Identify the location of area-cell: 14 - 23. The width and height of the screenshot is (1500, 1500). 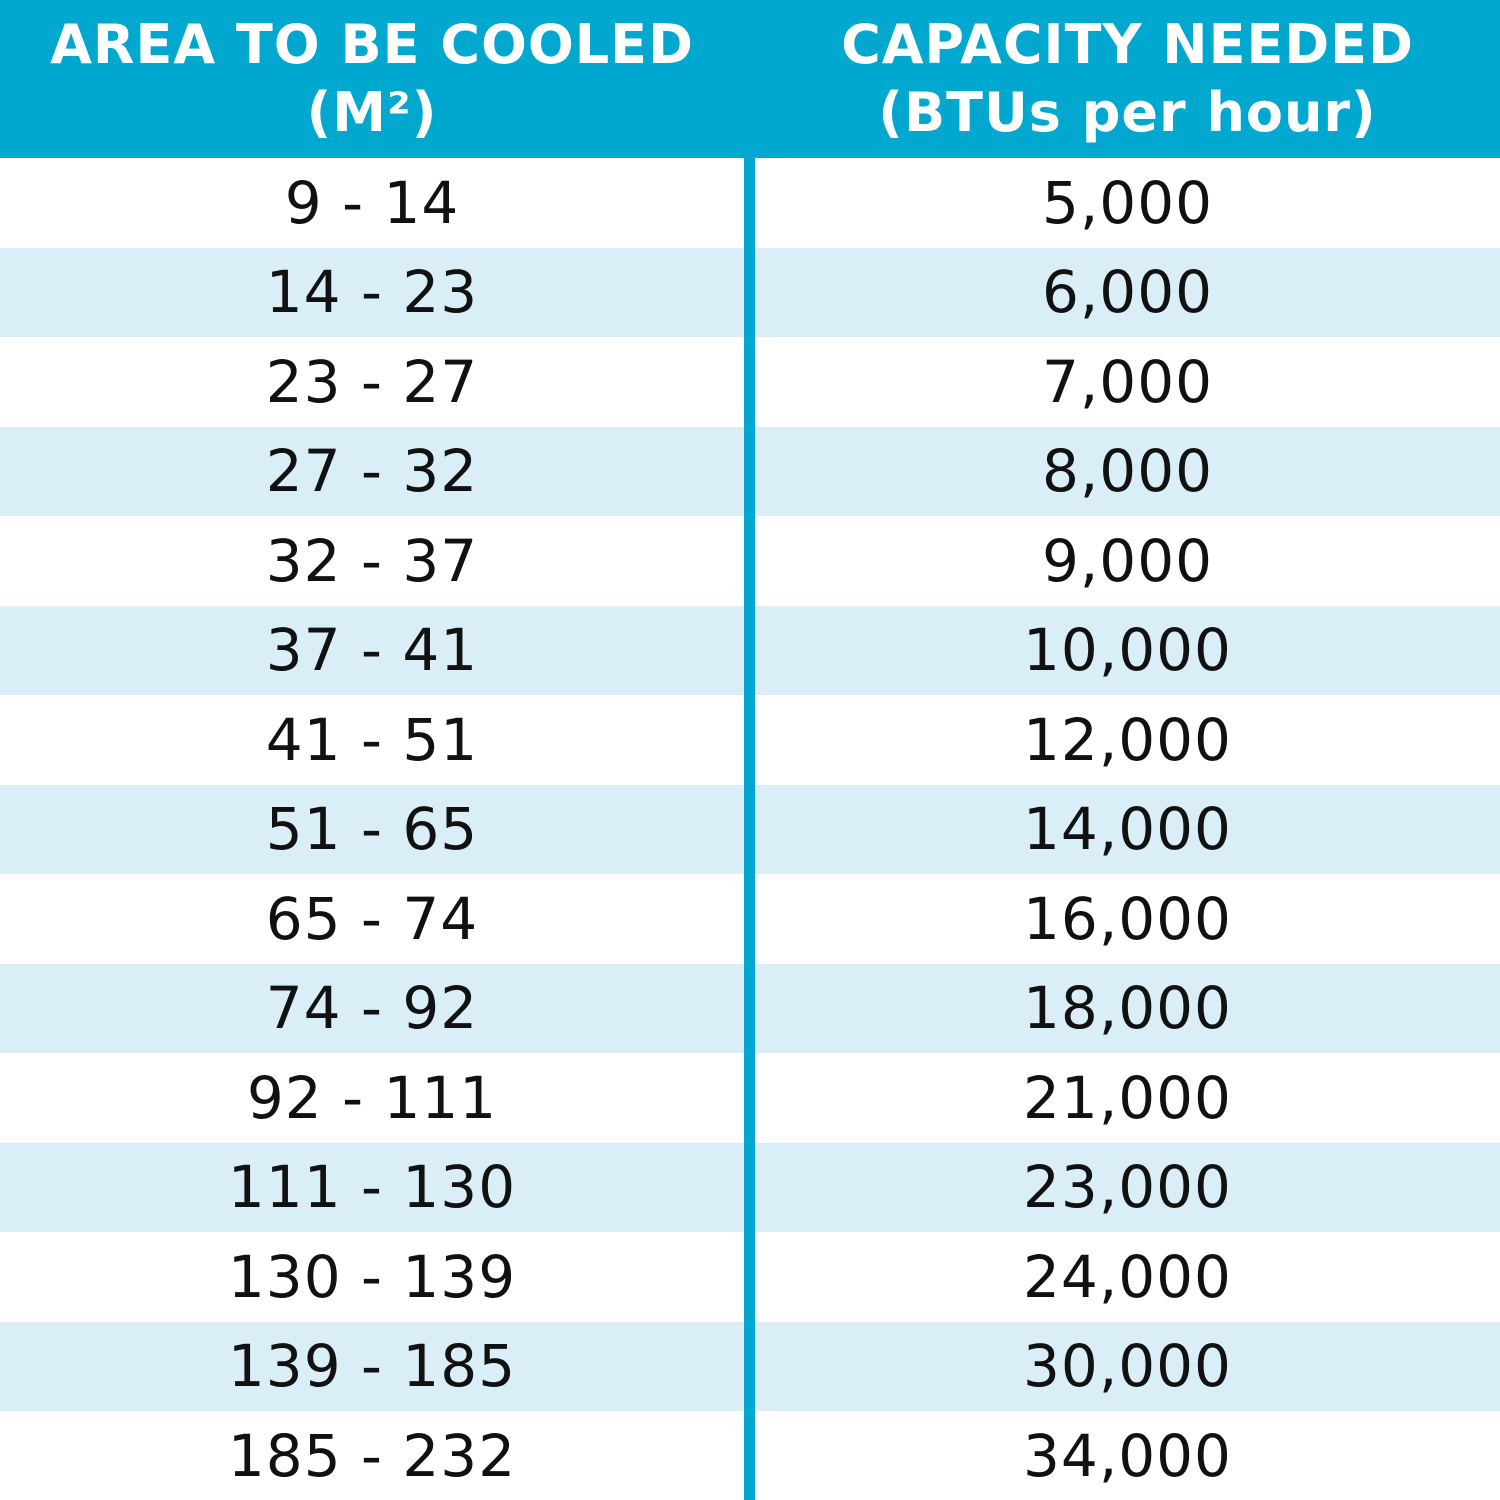
(372, 292).